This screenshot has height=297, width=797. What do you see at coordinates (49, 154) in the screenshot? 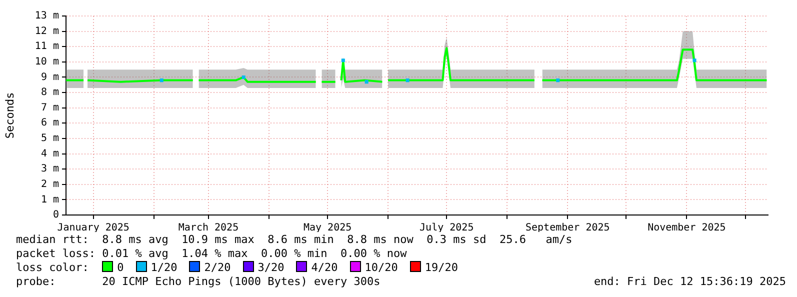
I see `y-tick-label: 4 m` at bounding box center [49, 154].